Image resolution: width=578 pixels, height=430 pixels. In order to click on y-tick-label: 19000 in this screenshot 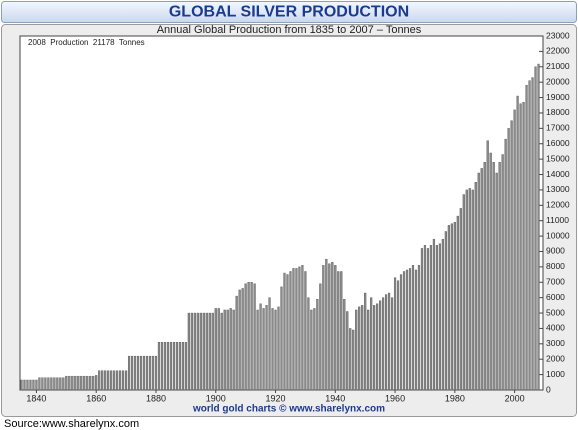, I will do `click(558, 97)`.